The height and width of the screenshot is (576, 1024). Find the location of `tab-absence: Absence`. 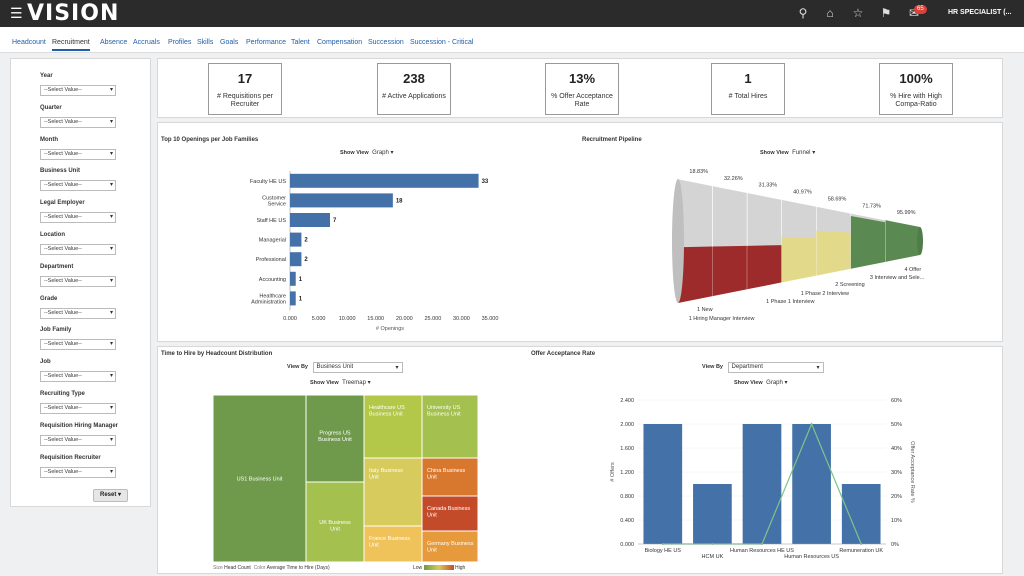

tab-absence: Absence is located at coordinates (114, 42).